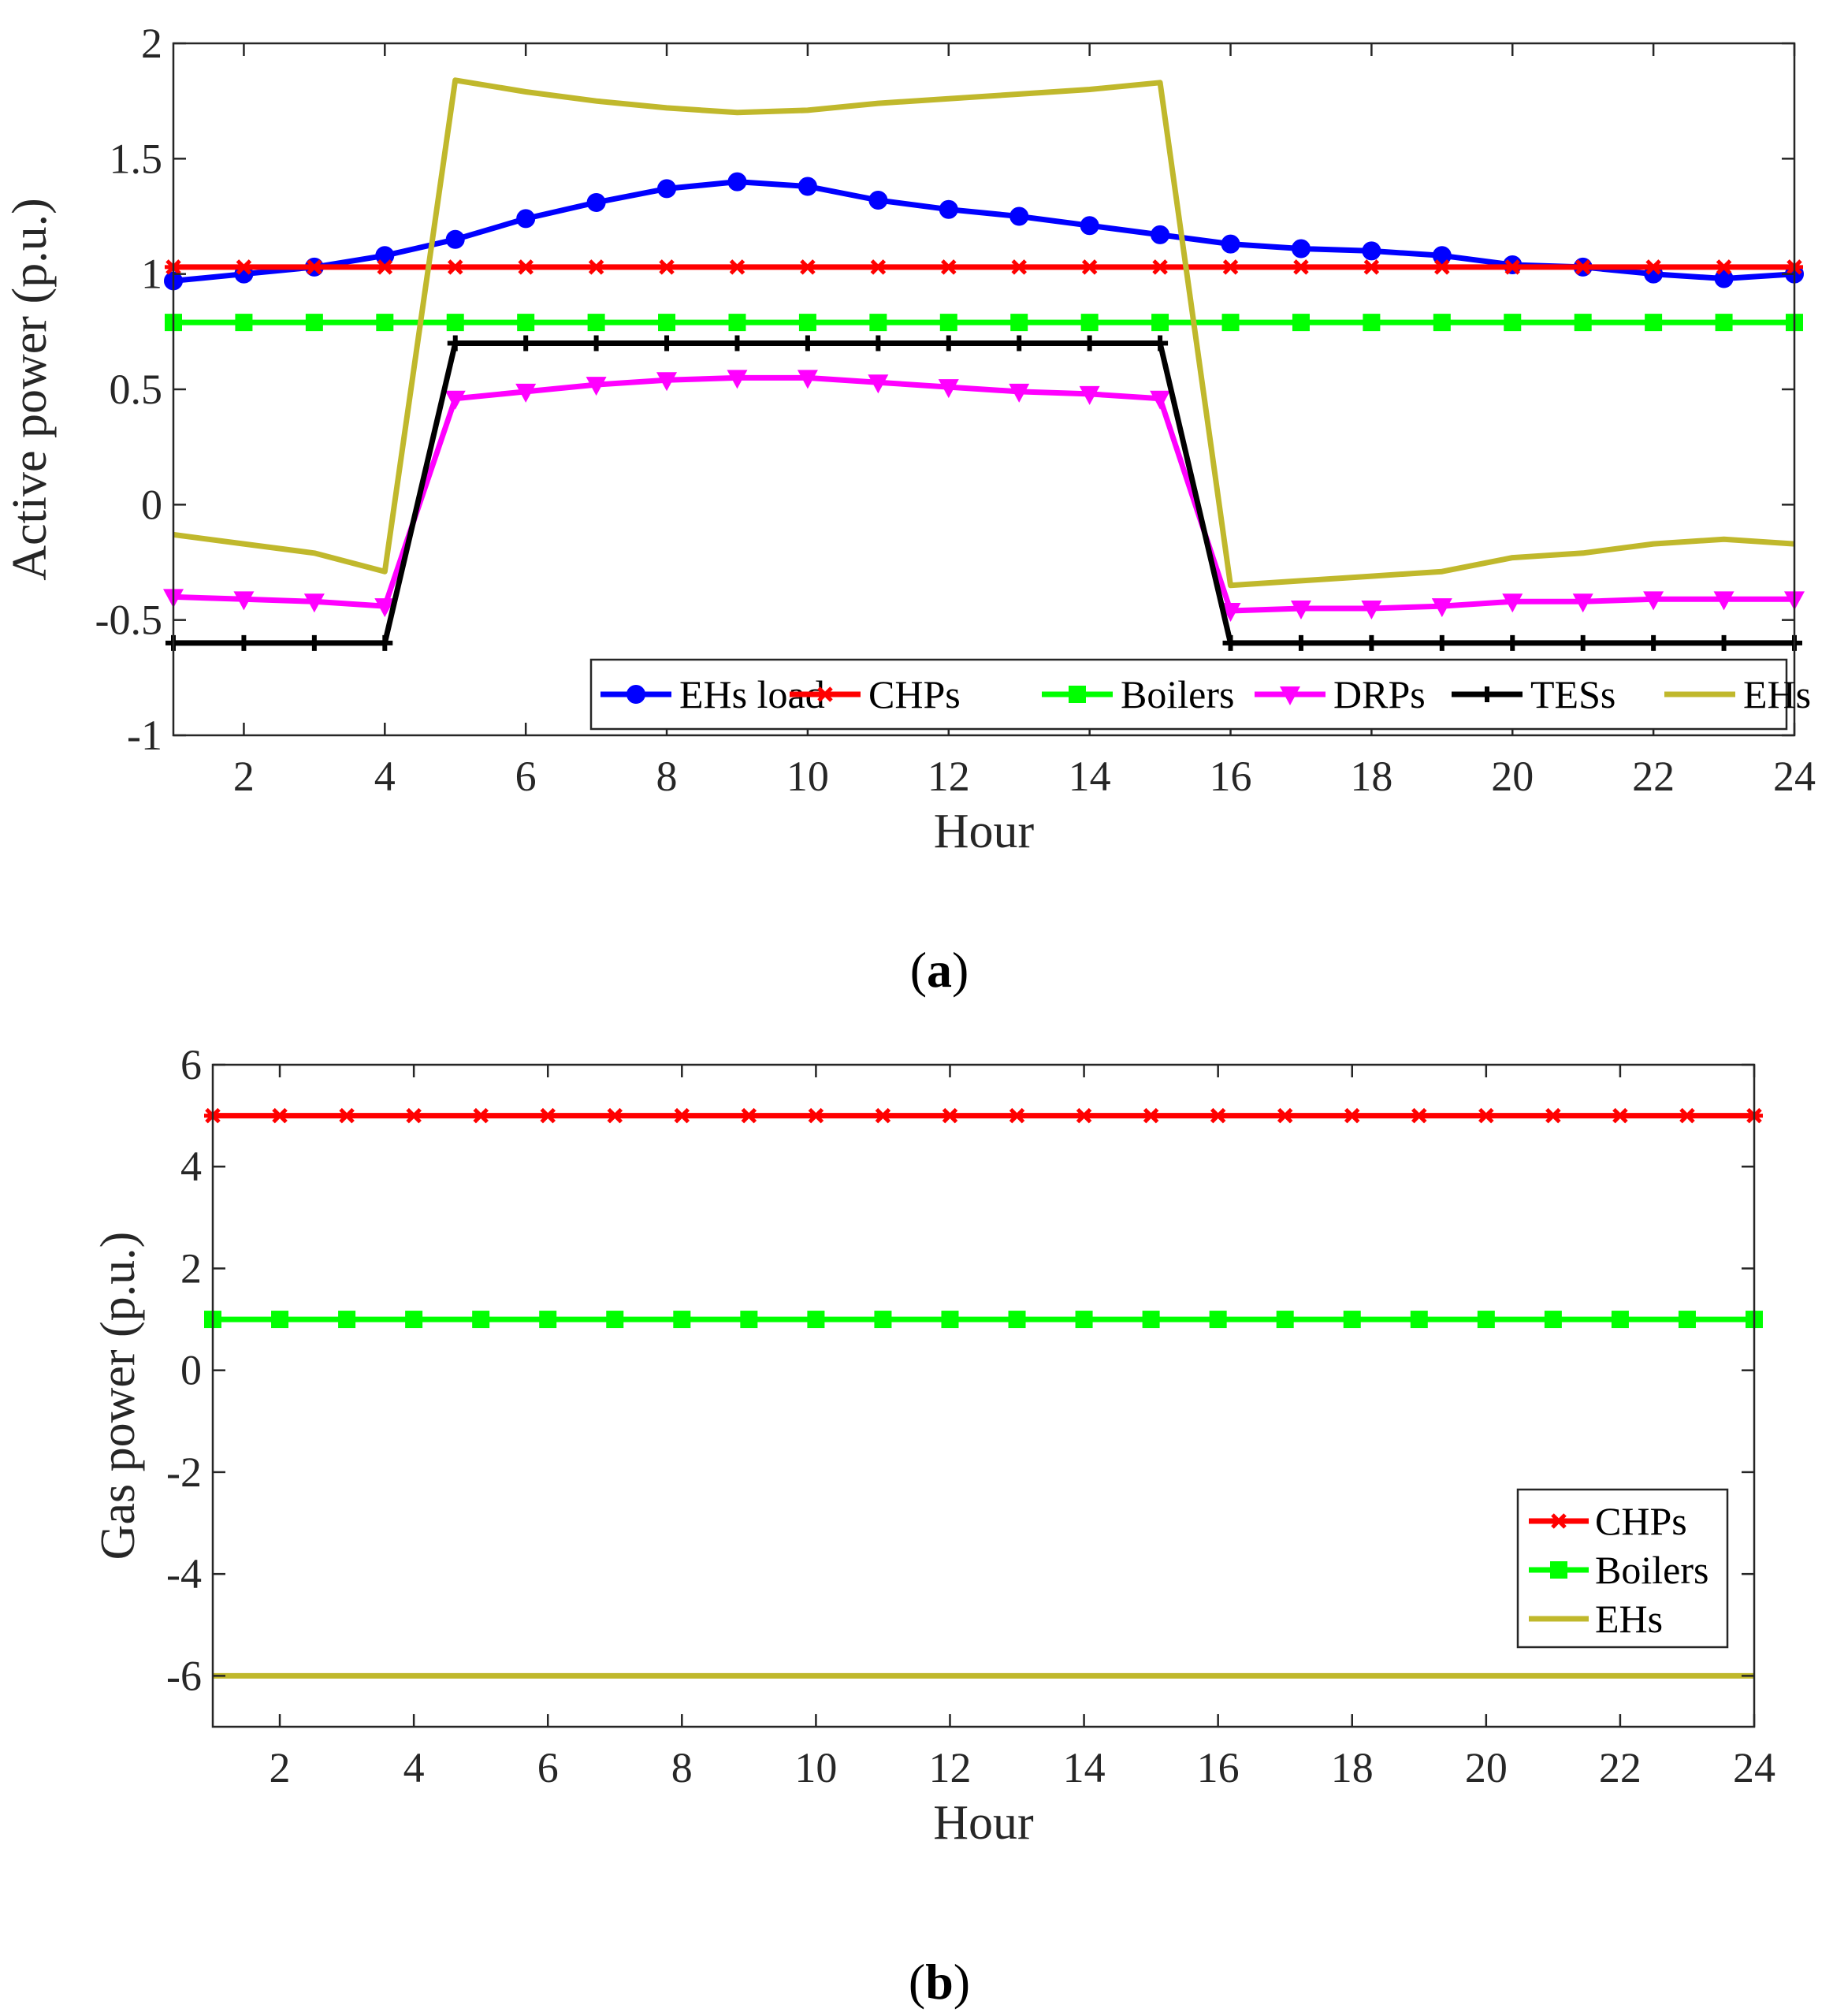  I want to click on y-tick-label: -6, so click(184, 1675).